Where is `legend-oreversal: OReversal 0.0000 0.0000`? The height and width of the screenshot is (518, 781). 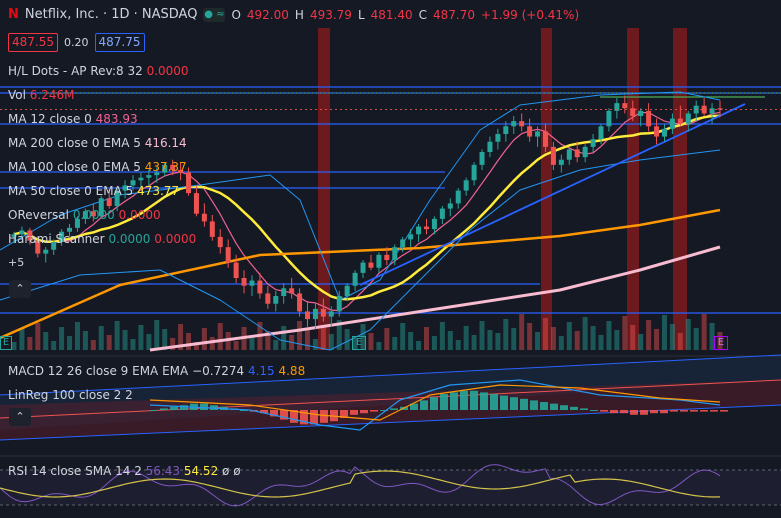 legend-oreversal: OReversal 0.0000 0.0000 is located at coordinates (84, 215).